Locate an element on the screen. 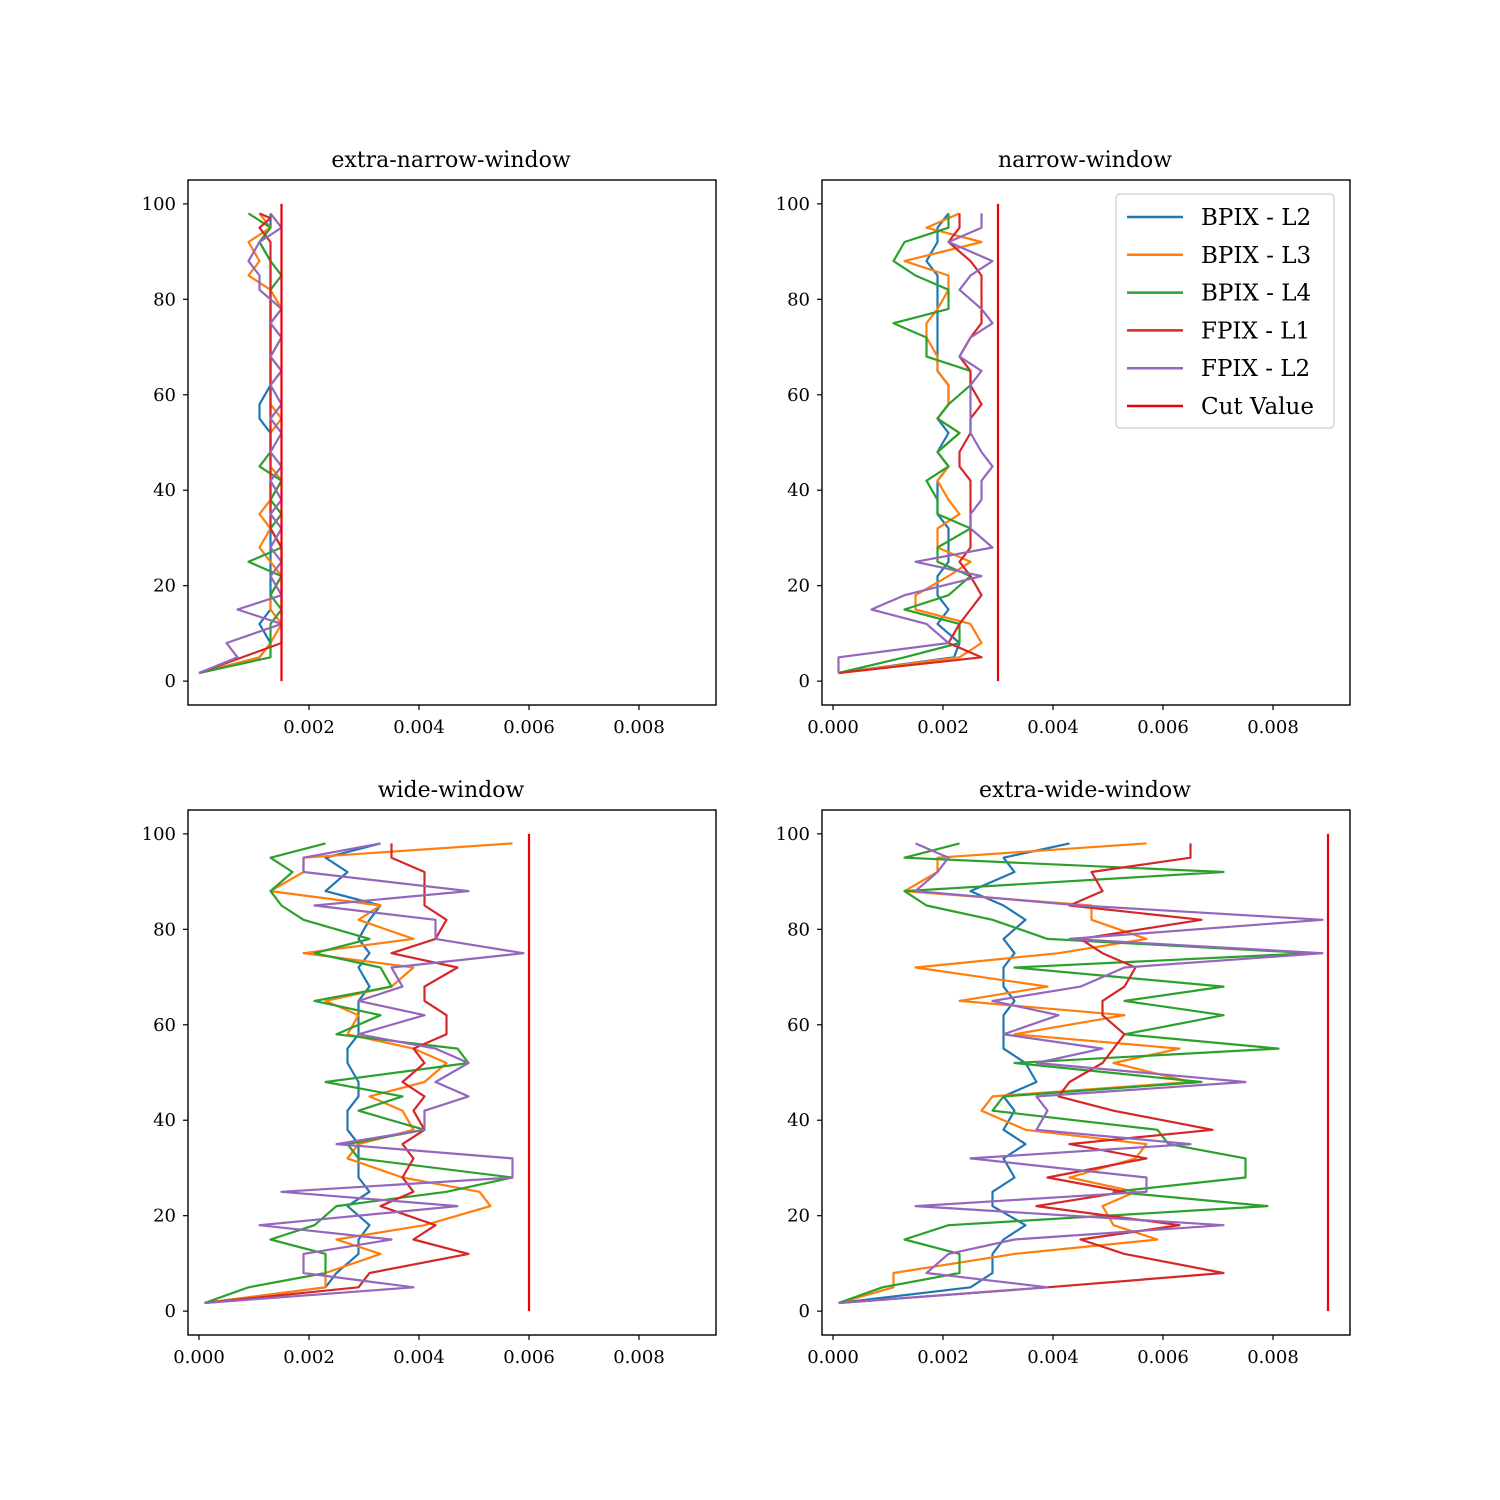 The width and height of the screenshot is (1500, 1500). legend-label-cut-value: Cut Value is located at coordinates (1257, 407).